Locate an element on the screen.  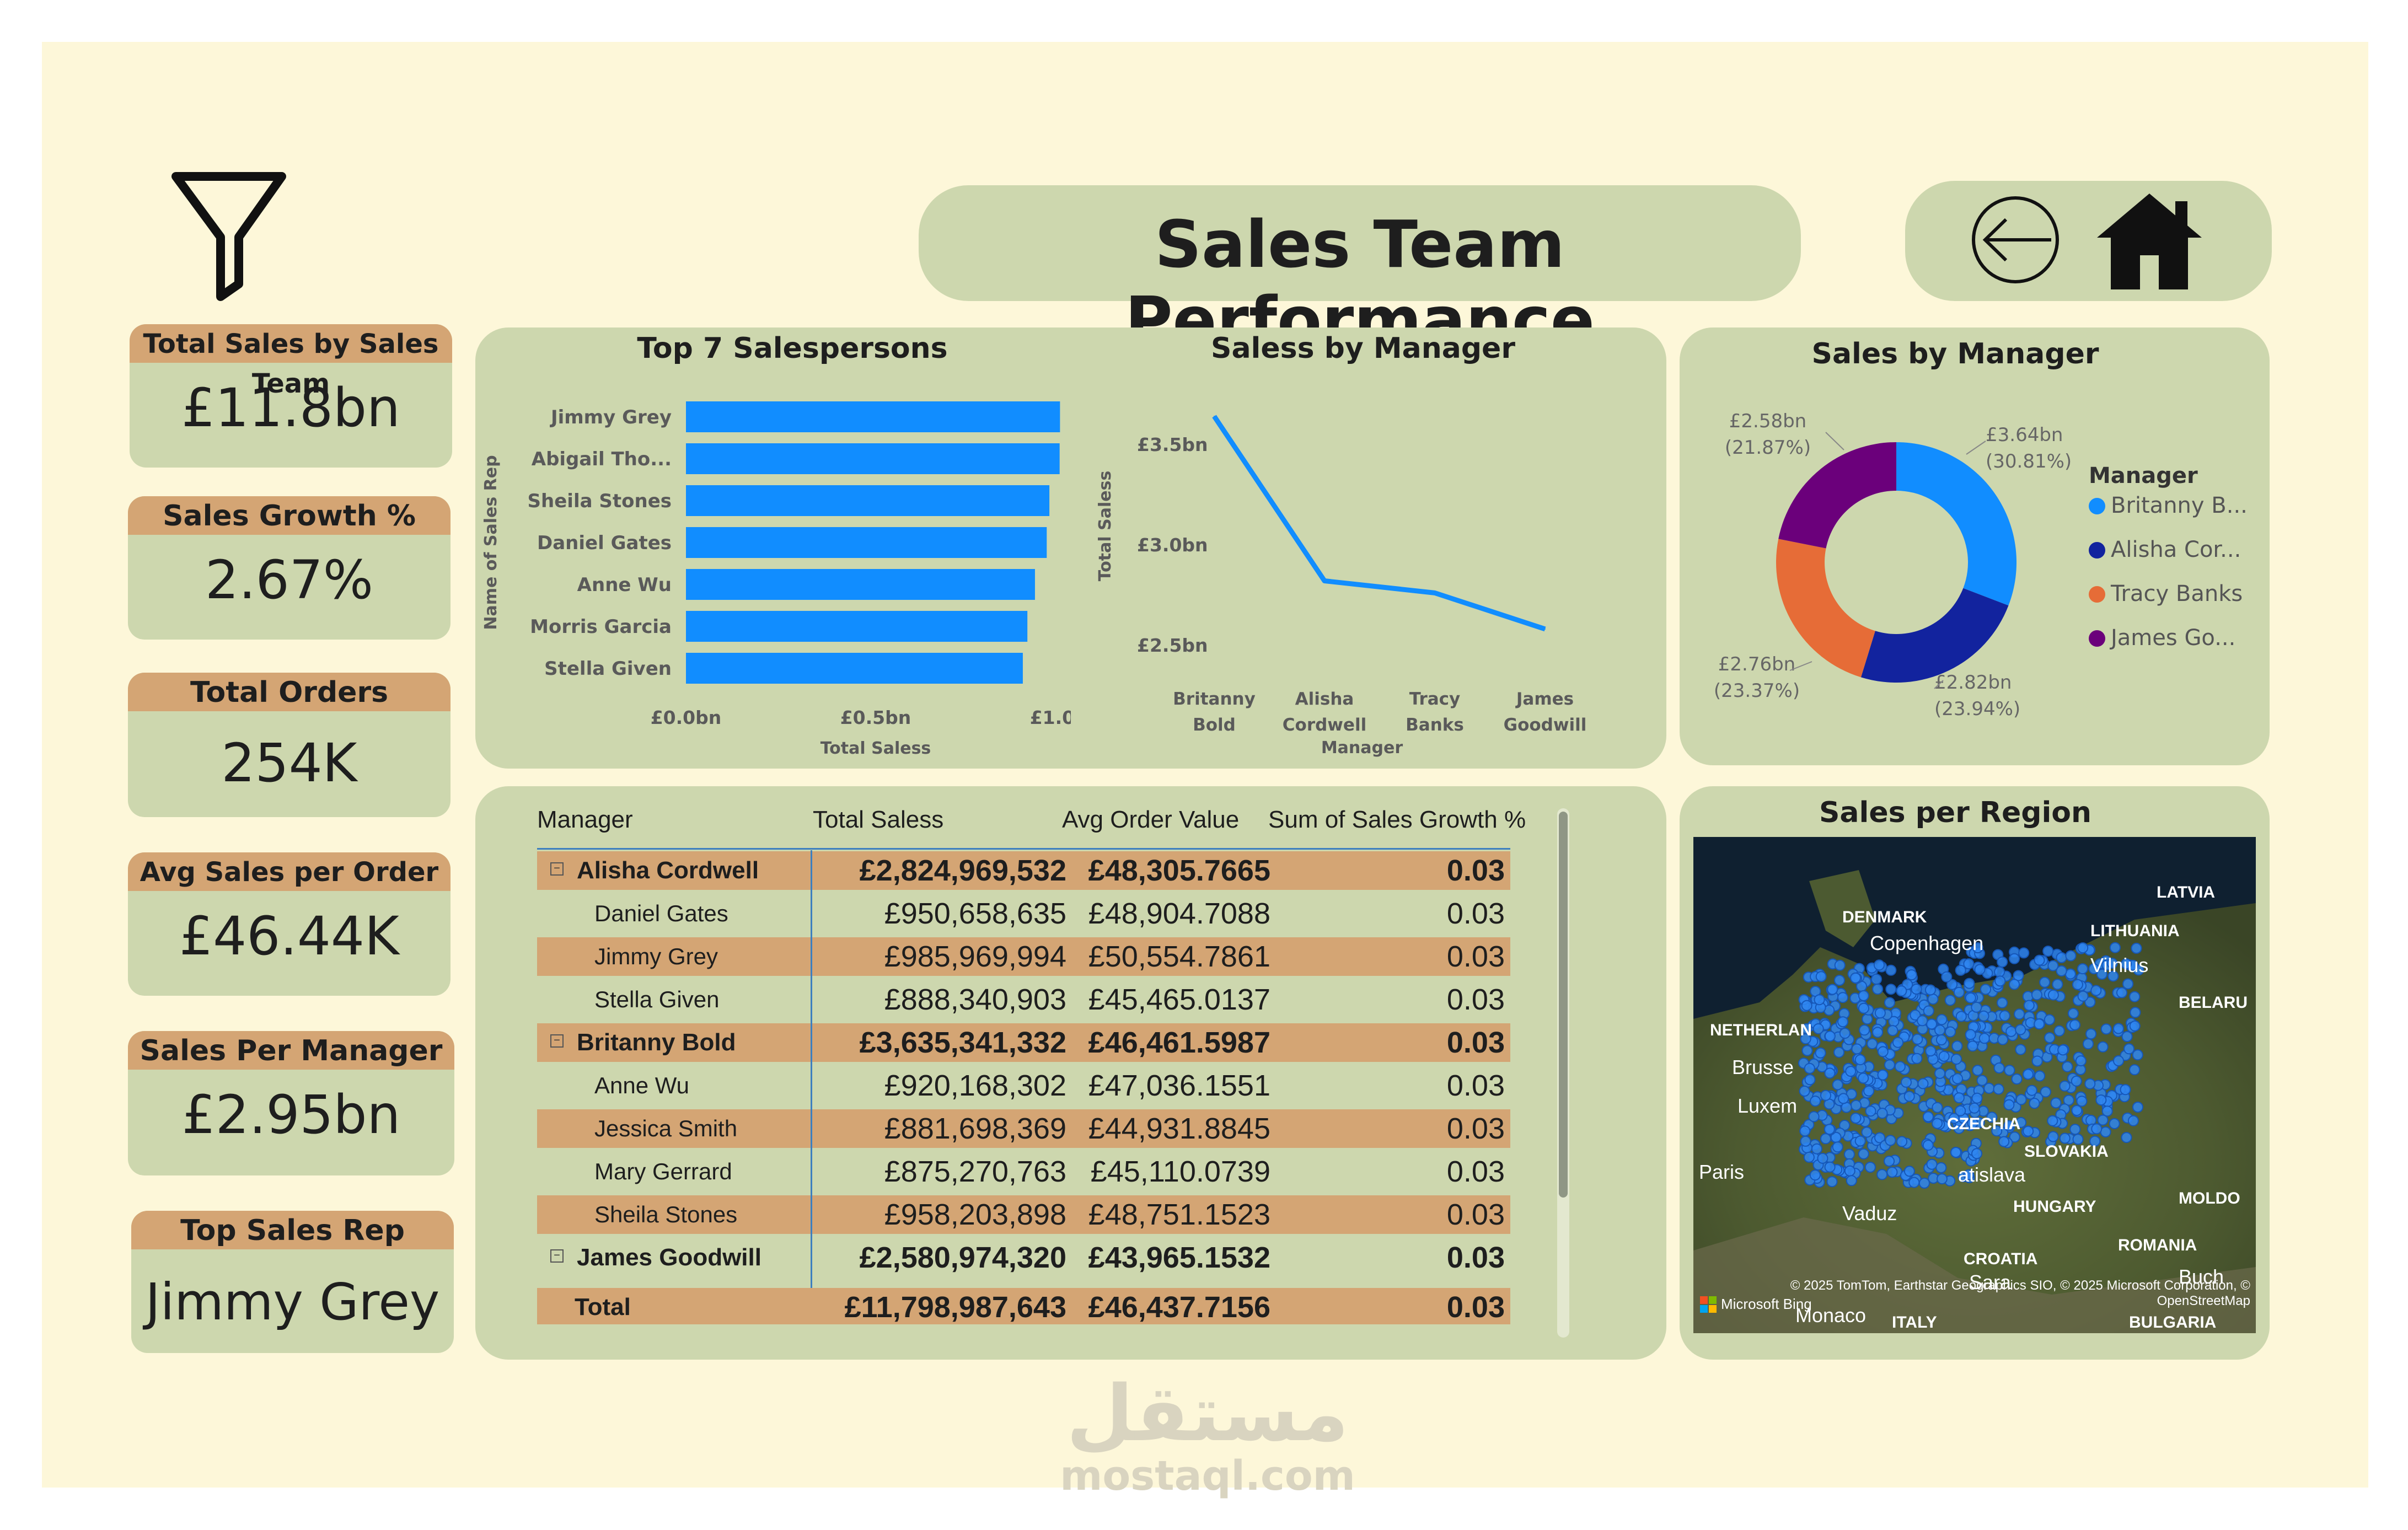
table-row: Anne Wu £920,168,302 £47,036.1551 0.03 is located at coordinates (1023, 1085).